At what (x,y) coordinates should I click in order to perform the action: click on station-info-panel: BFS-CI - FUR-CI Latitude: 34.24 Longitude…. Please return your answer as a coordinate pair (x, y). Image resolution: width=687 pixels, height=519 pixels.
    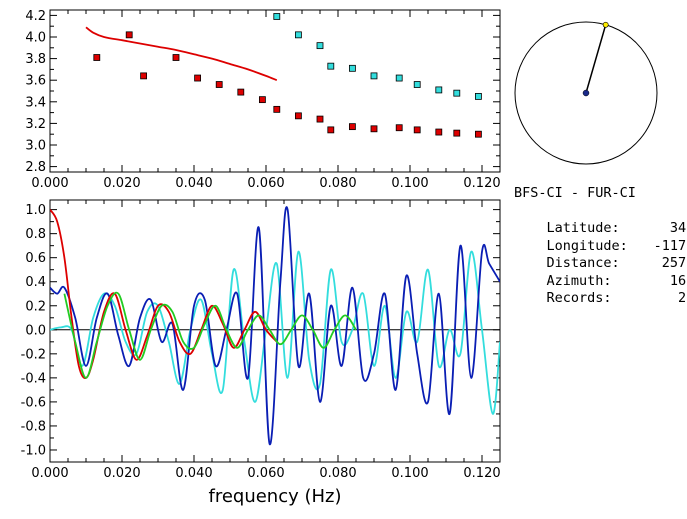
    Looking at the image, I should click on (600, 245).